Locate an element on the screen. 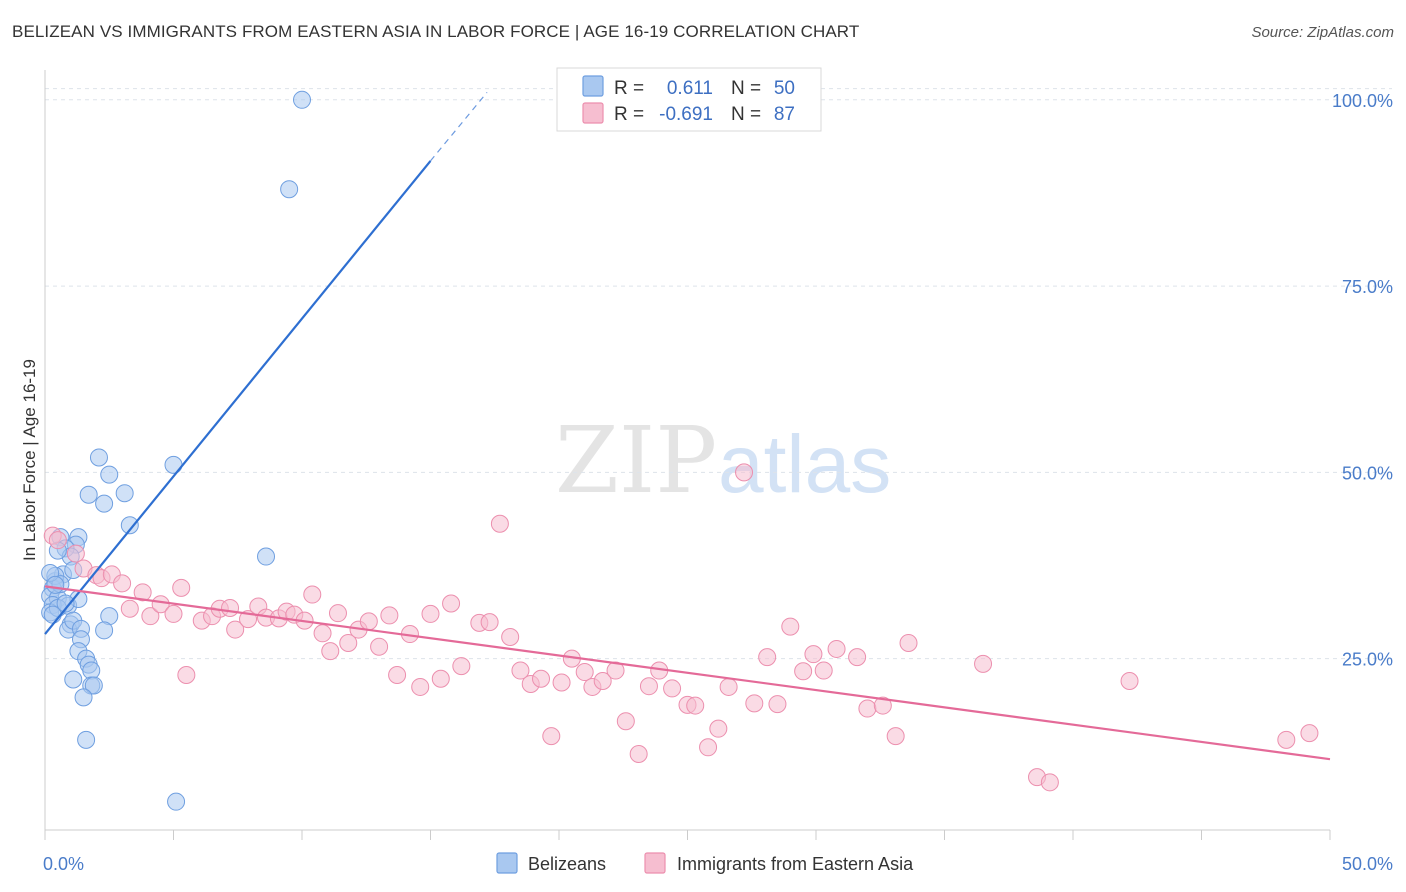 This screenshot has width=1406, height=892. source-label: Source: ZipAtlas.com is located at coordinates (1322, 32).